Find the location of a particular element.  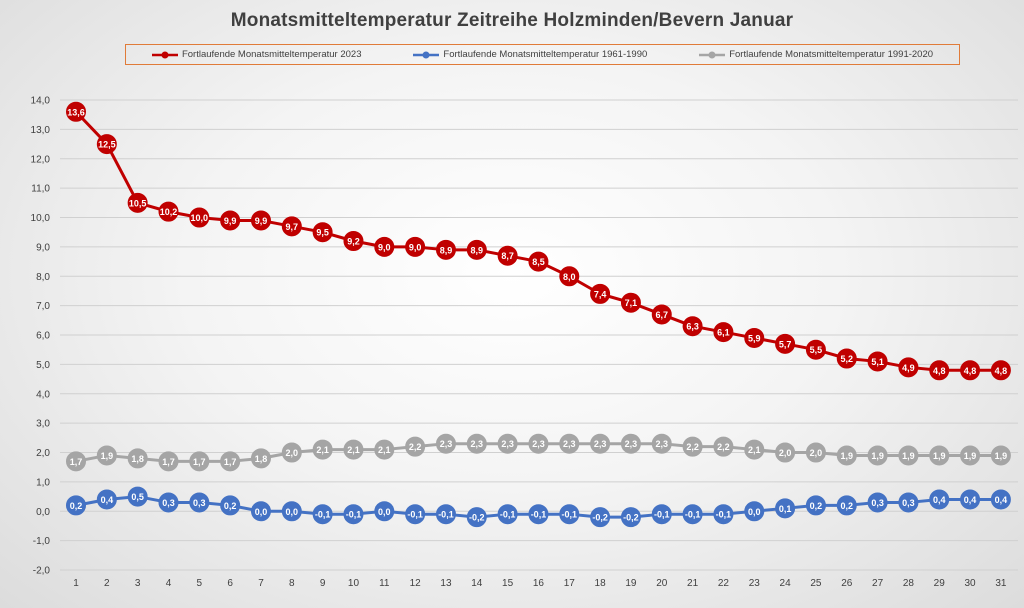

y-tick-label: 13,0 is located at coordinates (41, 130).